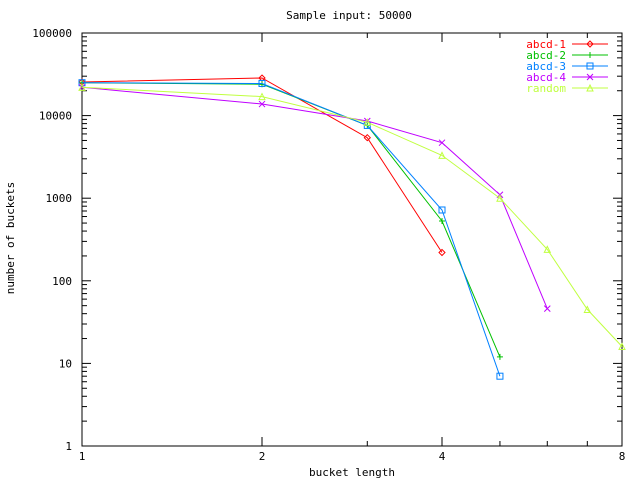  I want to click on y-axis-label: number of buckets, so click(10, 238).